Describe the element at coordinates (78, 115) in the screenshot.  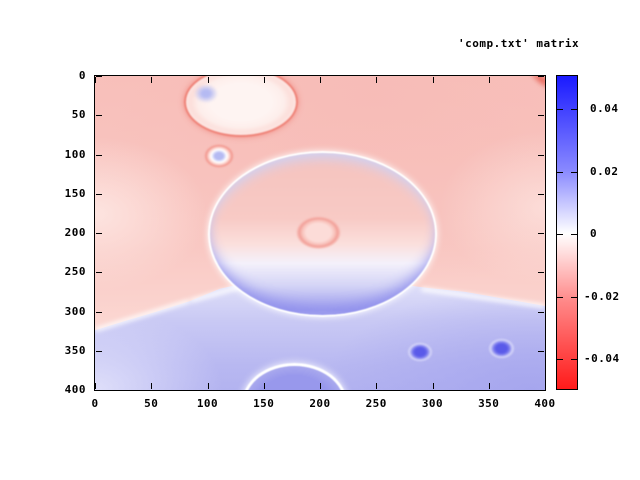
I see `y-tick-label: 50` at that location.